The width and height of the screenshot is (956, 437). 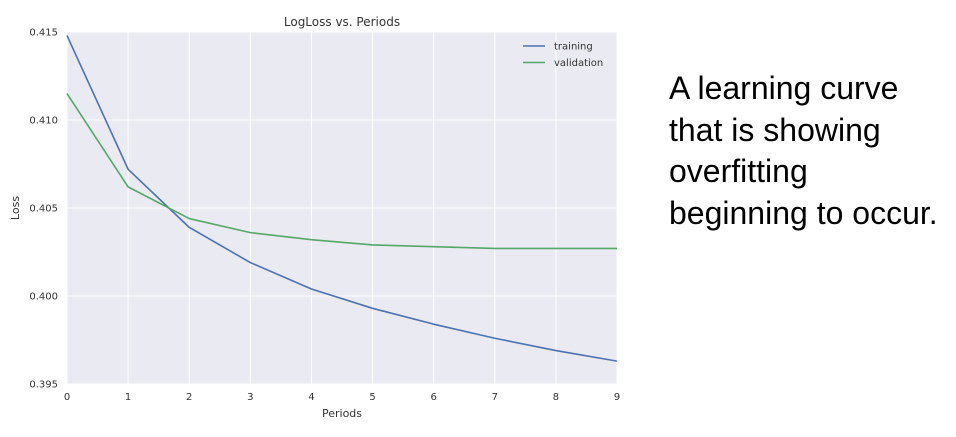 I want to click on x-tick-label: 3, so click(x=250, y=397).